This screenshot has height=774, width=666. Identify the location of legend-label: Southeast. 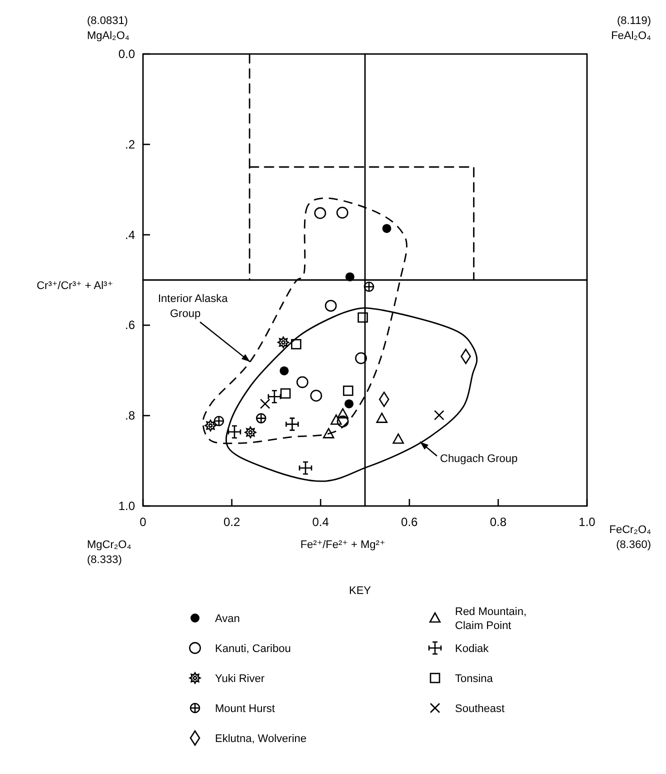
(480, 709).